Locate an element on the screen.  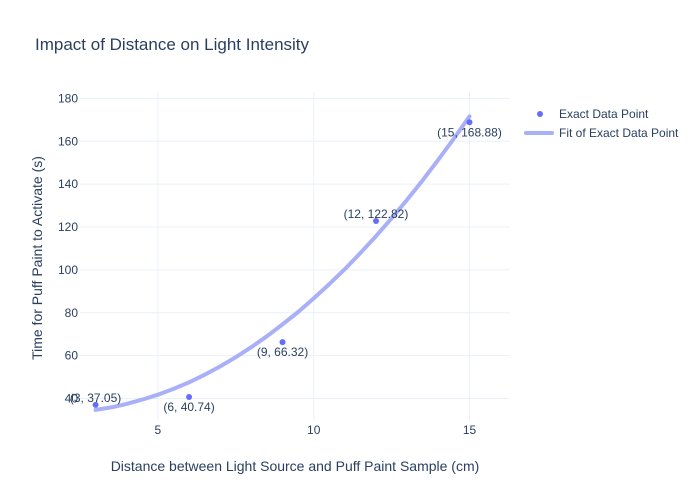
x-tick-label: 15 is located at coordinates (470, 430).